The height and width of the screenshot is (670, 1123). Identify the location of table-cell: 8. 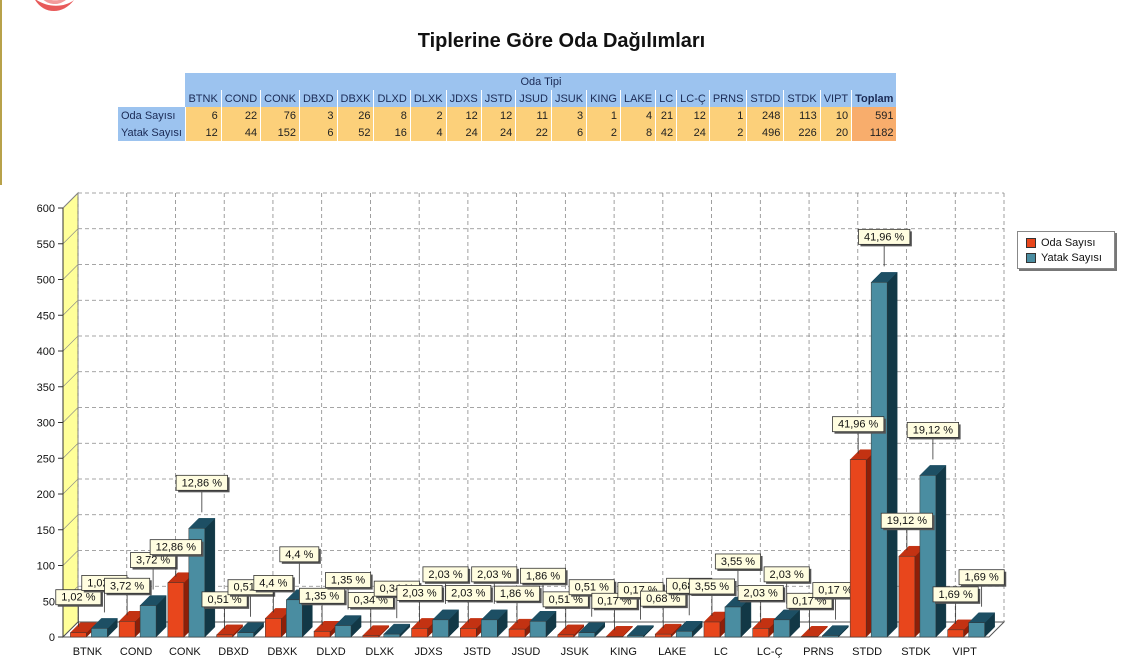
(392, 115).